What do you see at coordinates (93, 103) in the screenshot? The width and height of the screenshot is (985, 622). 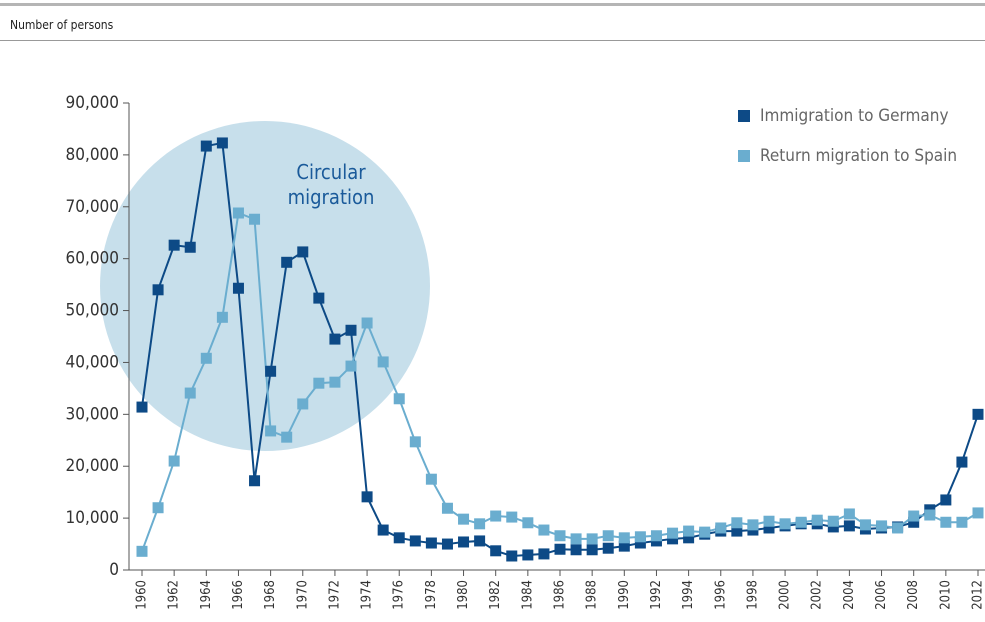 I see `y-tick-label: 90,000` at bounding box center [93, 103].